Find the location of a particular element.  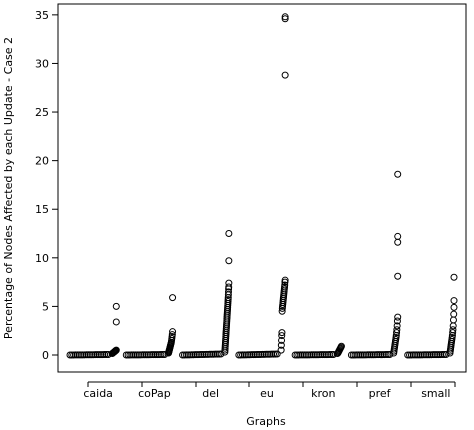

x-tick-label-small: small is located at coordinates (435, 393).